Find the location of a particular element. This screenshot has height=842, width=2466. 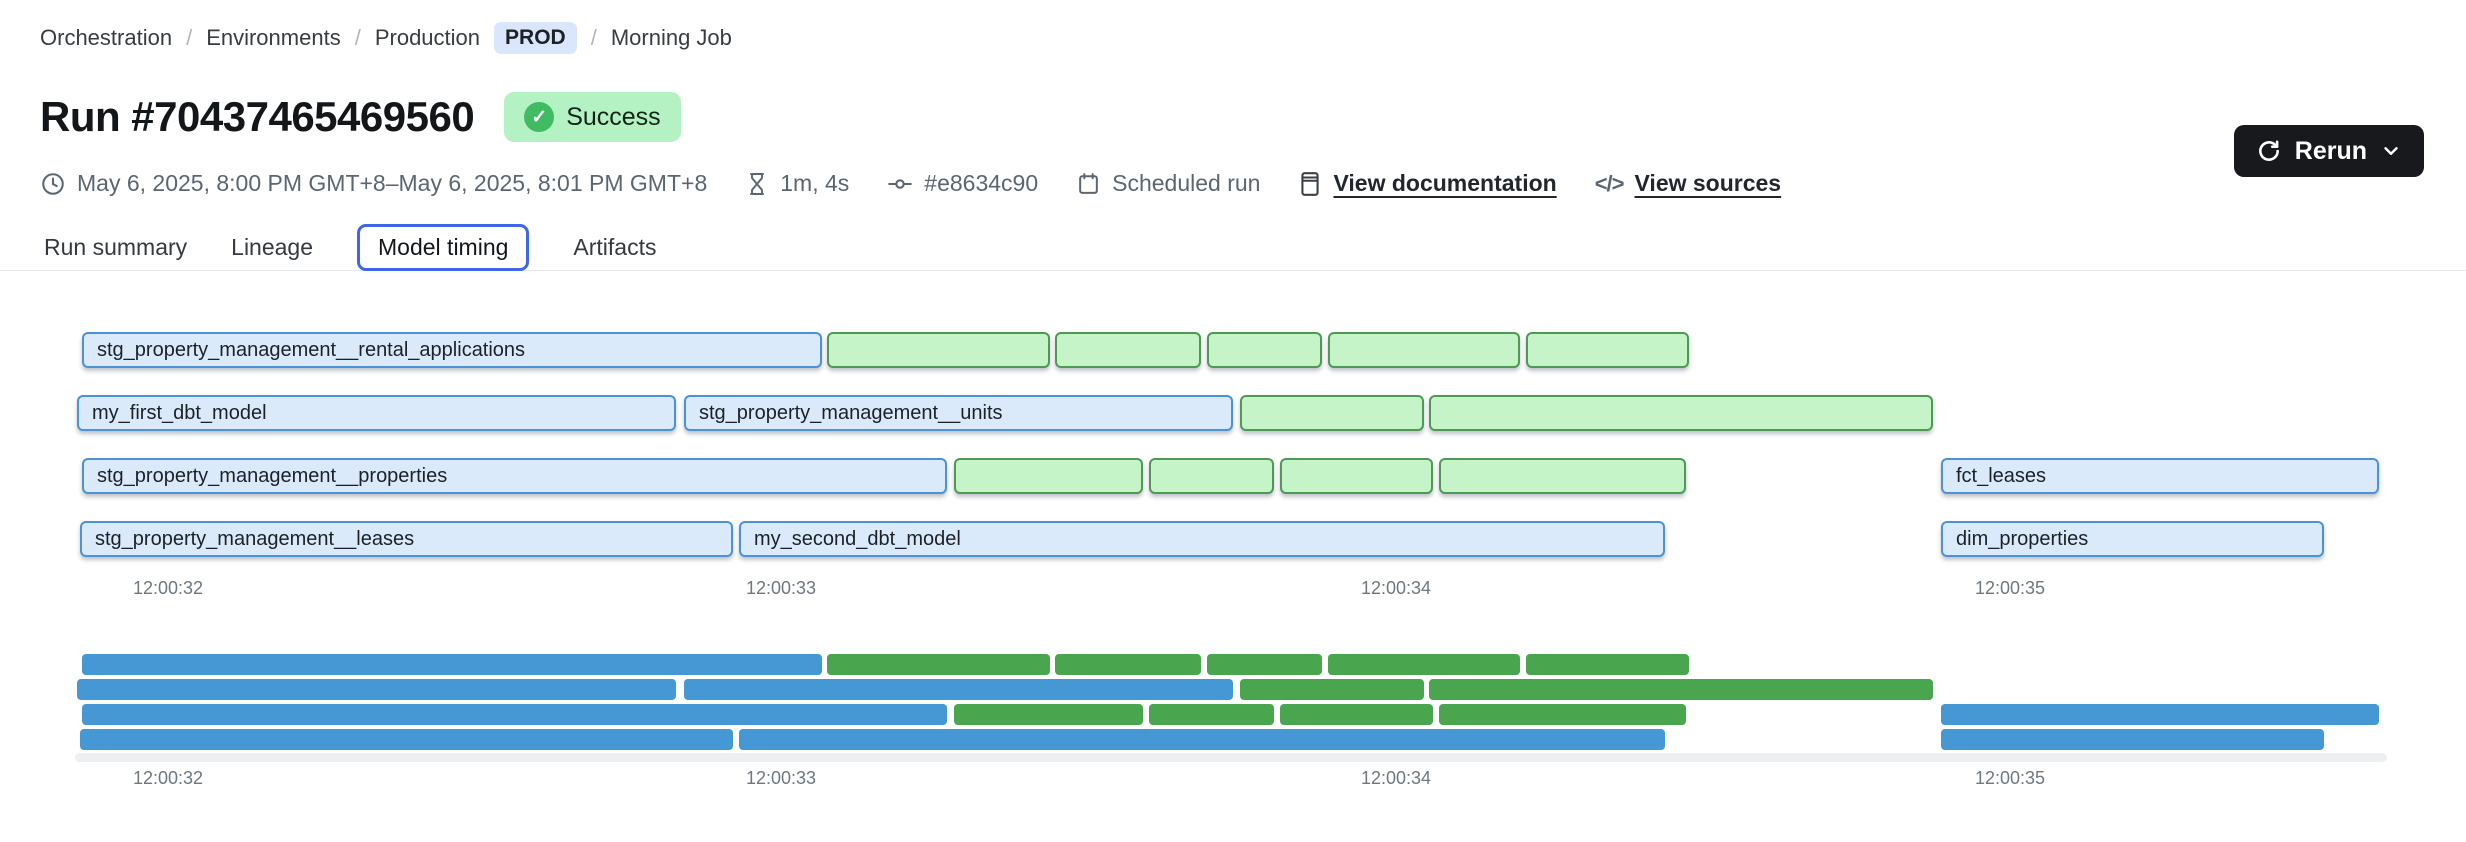

run-duration: 1m, 4s is located at coordinates (797, 183).